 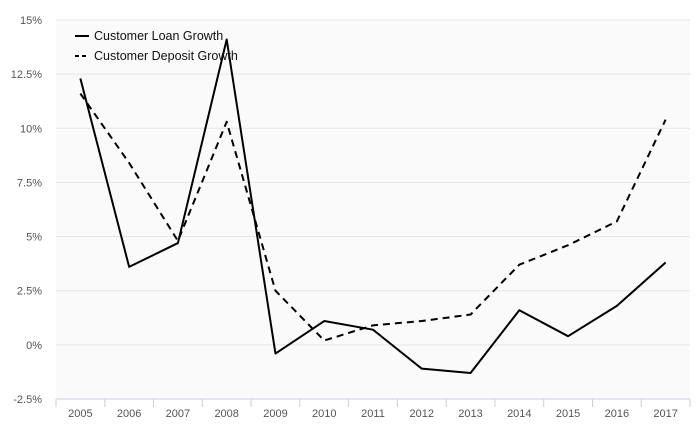 I want to click on legend-item-deposit: Customer Deposit Growth, so click(x=156, y=56).